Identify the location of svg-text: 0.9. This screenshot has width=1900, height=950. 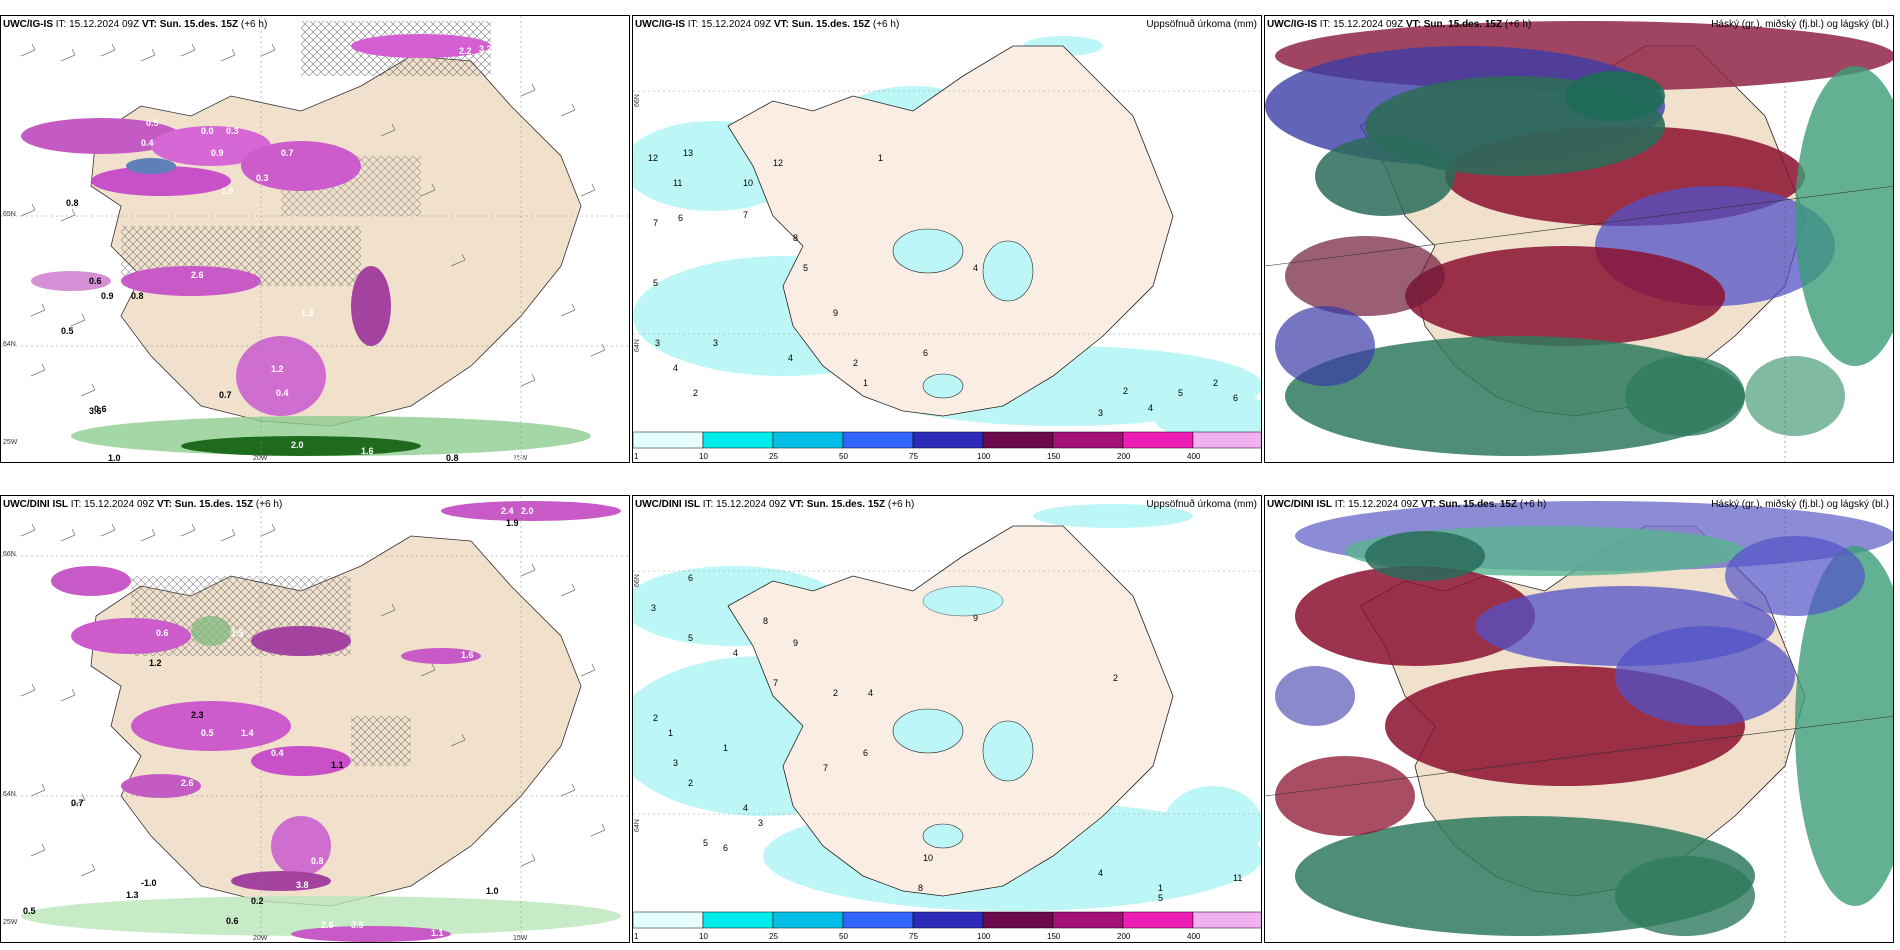
(217, 153).